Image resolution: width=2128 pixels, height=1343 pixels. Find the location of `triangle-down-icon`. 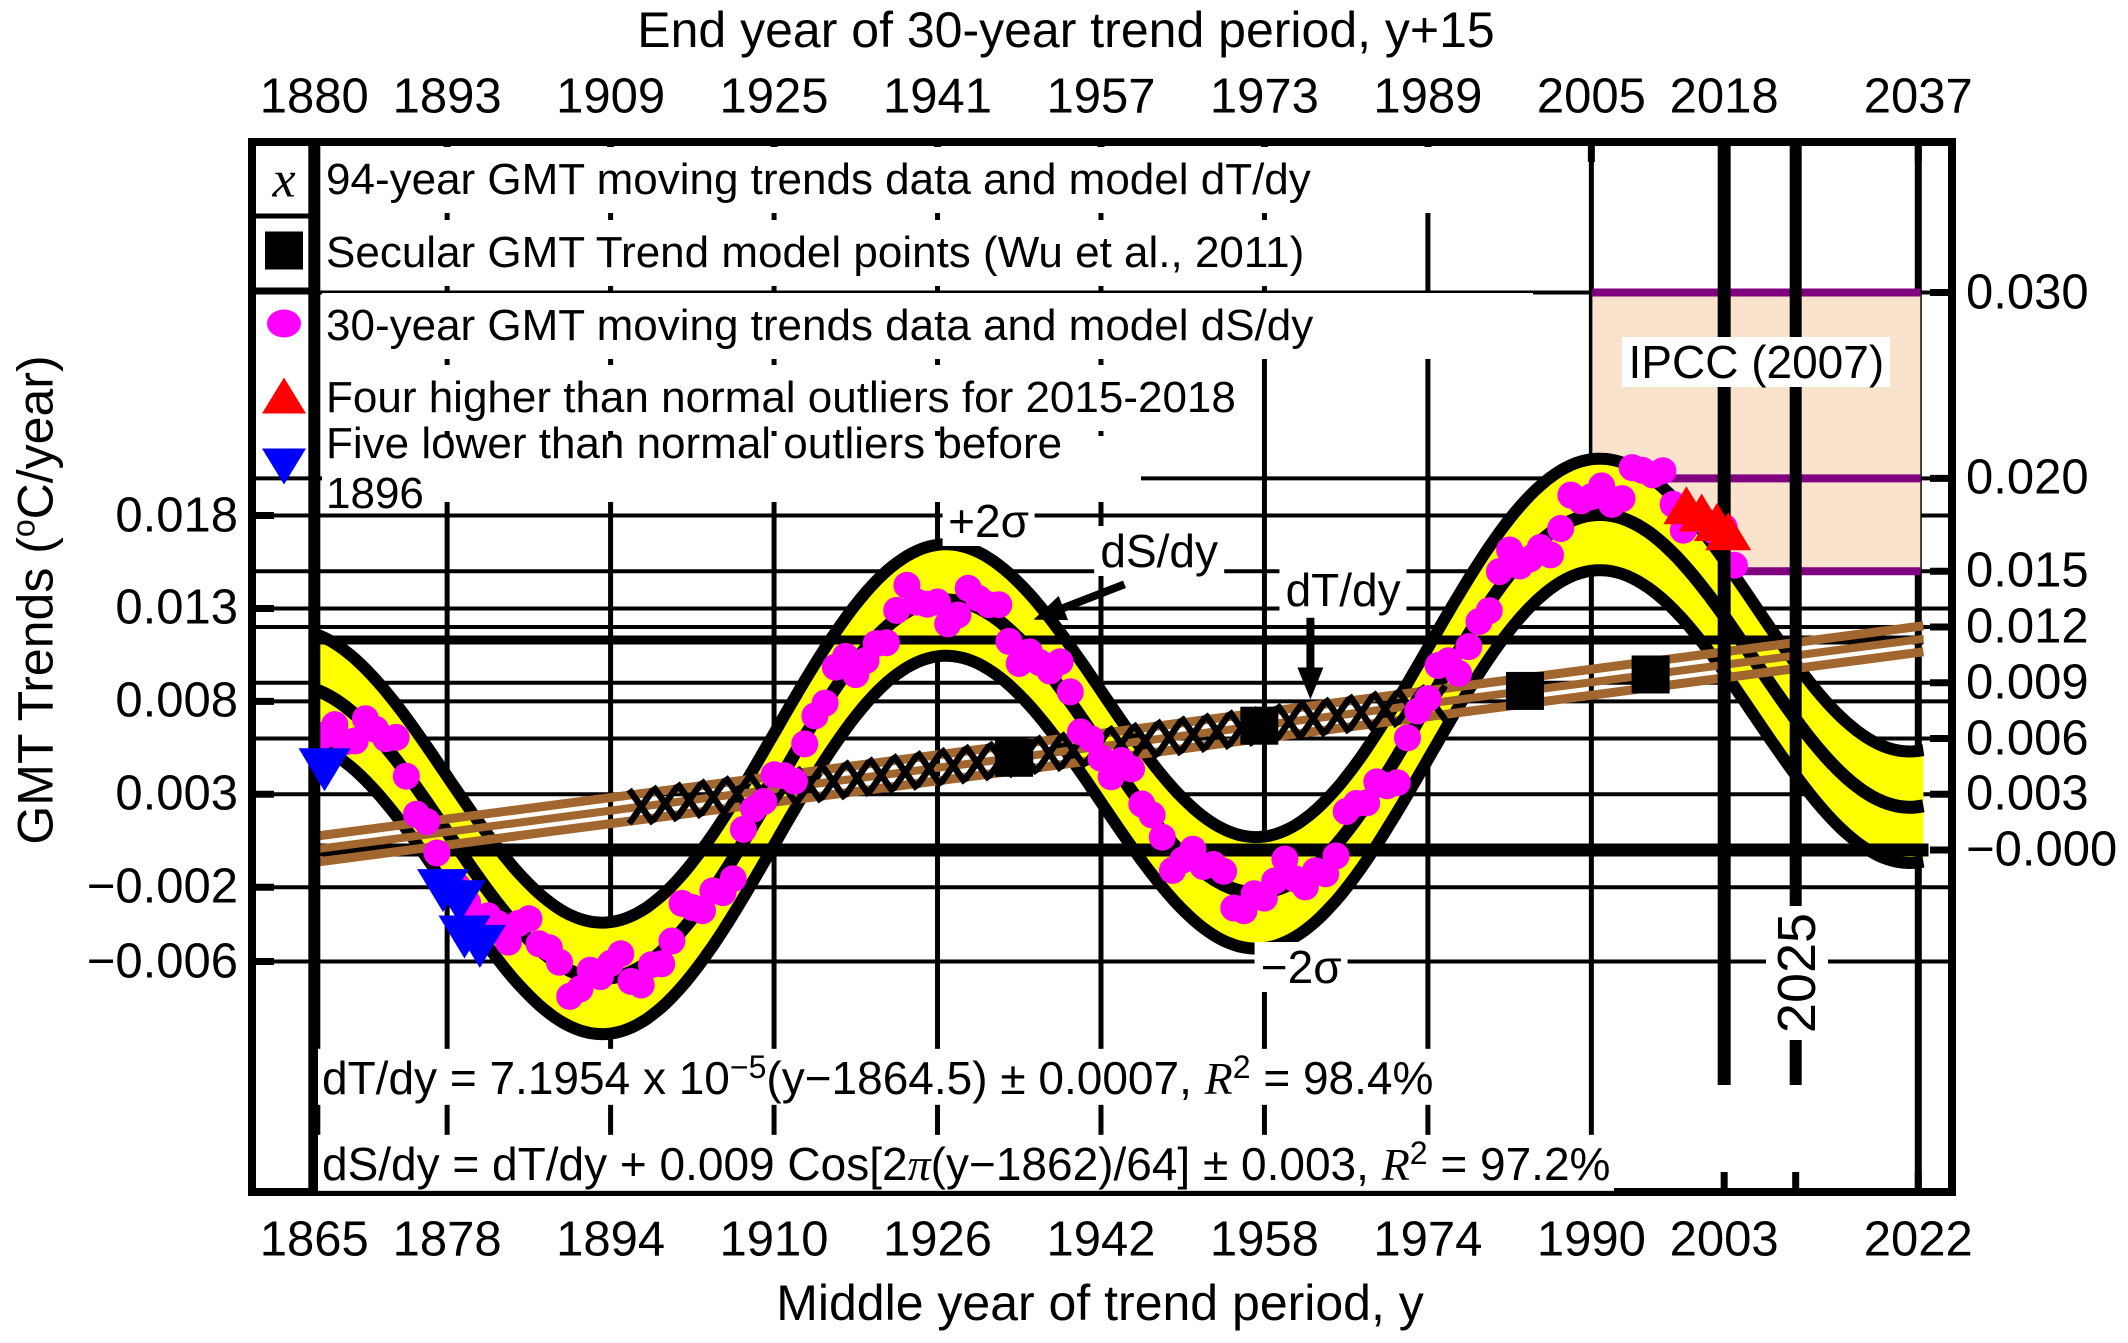

triangle-down-icon is located at coordinates (284, 469).